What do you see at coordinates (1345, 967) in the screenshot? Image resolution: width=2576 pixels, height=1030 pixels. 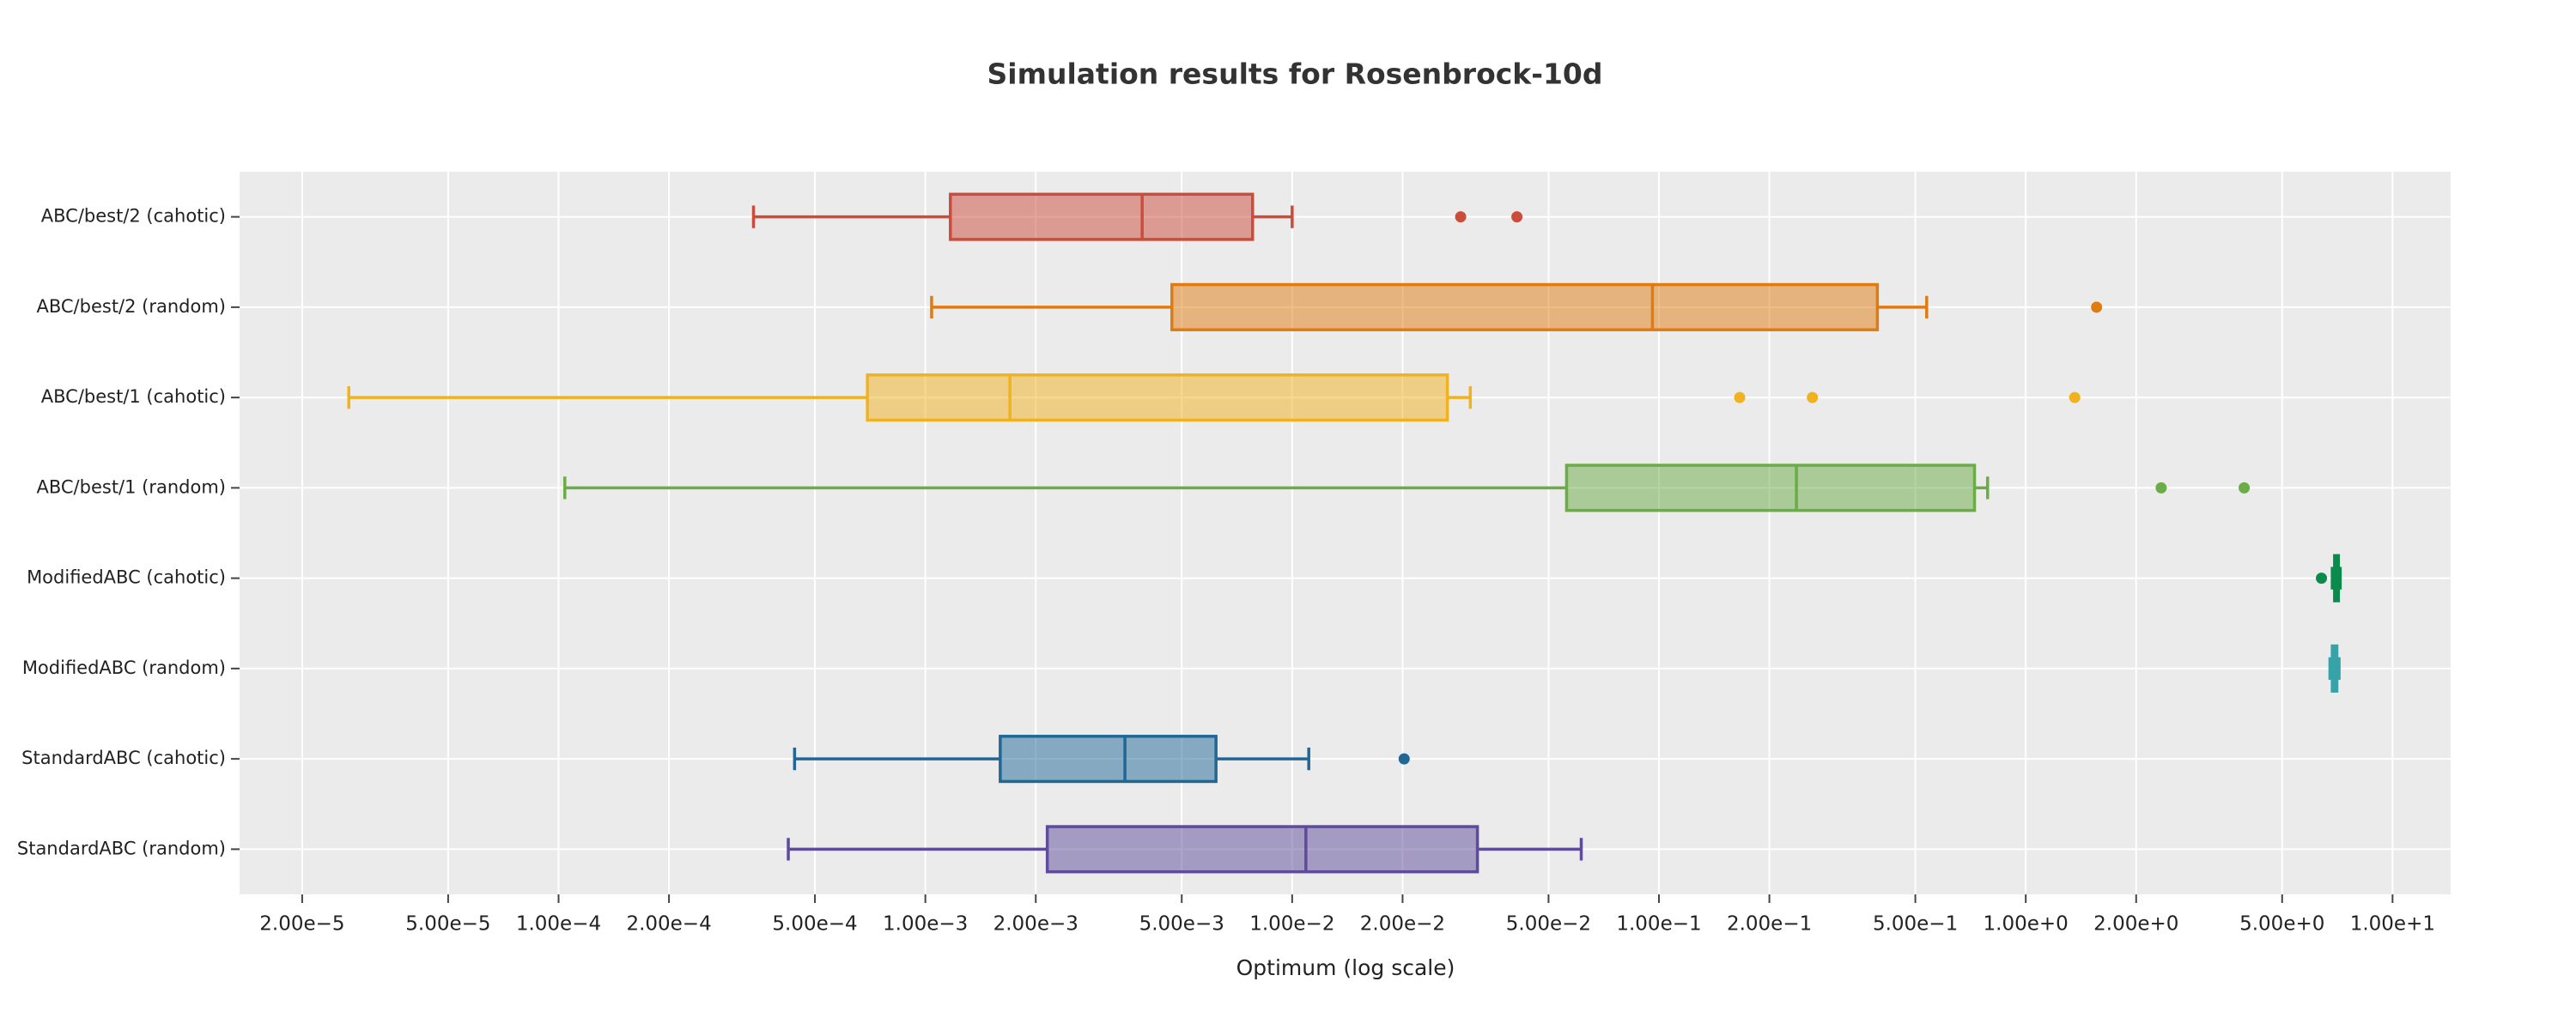 I see `x-axis-label: Optimum (log scale)` at bounding box center [1345, 967].